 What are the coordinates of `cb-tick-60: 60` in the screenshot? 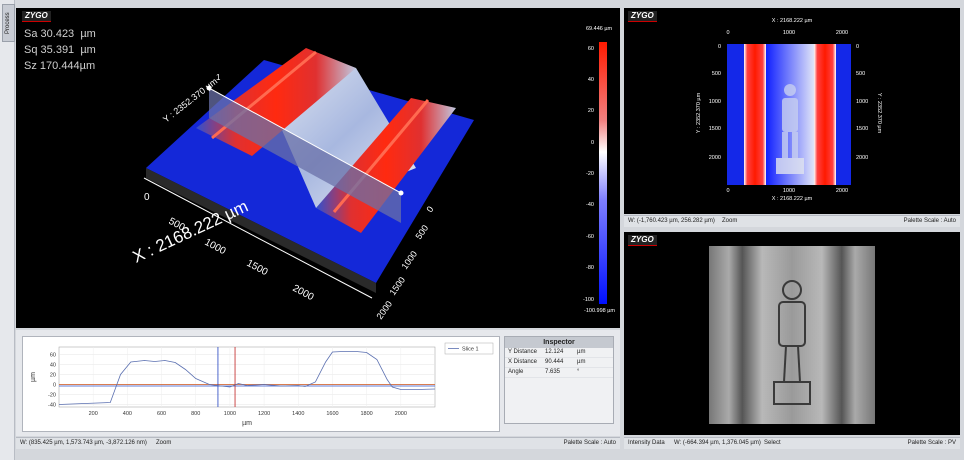 It's located at (591, 49).